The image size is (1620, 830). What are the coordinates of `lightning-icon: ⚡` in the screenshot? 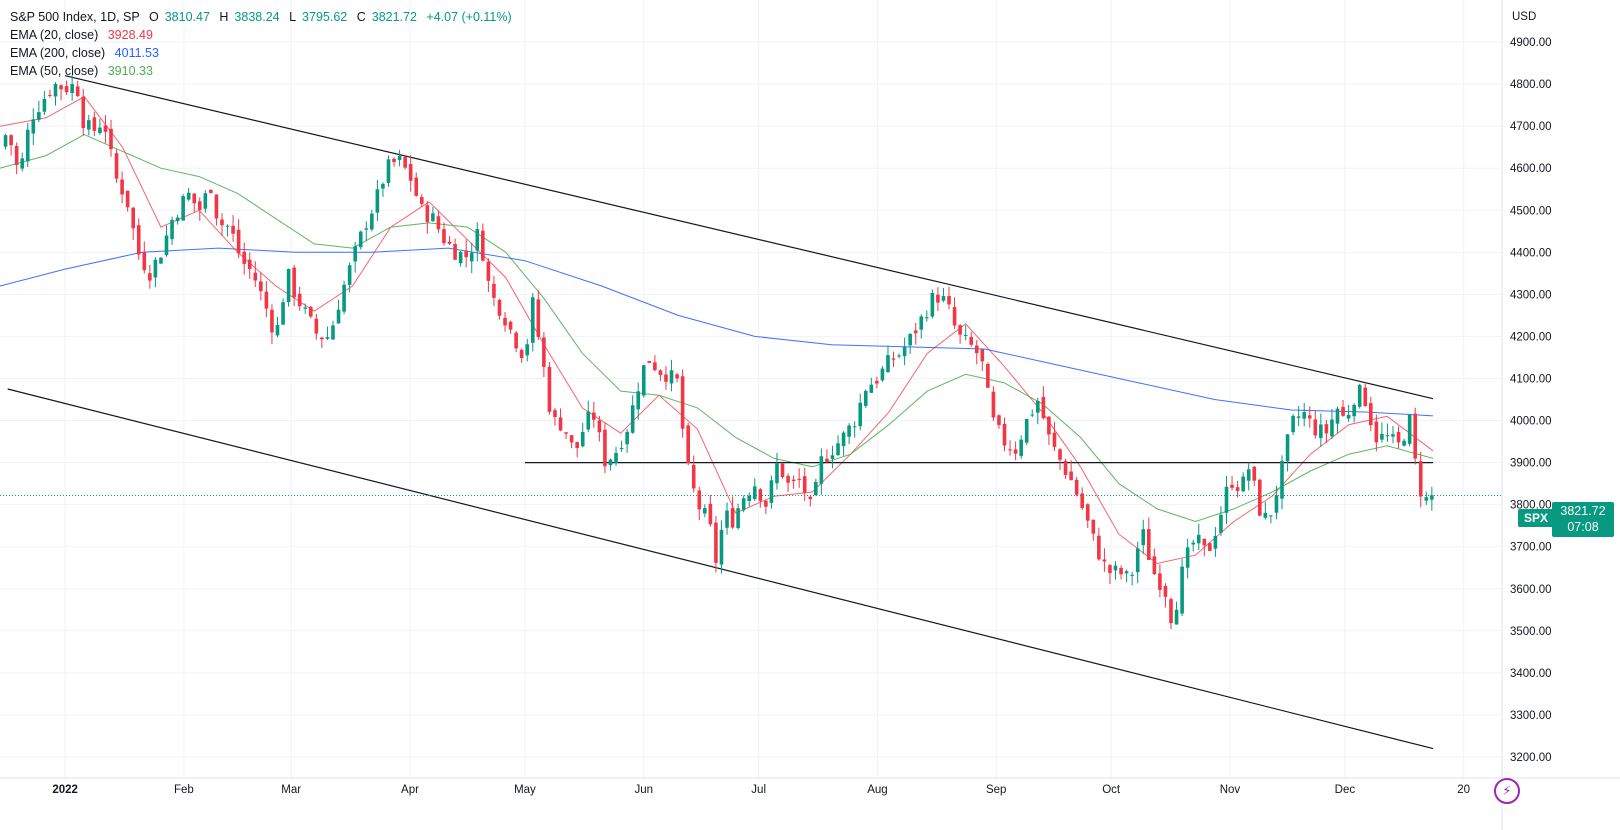 It's located at (1507, 791).